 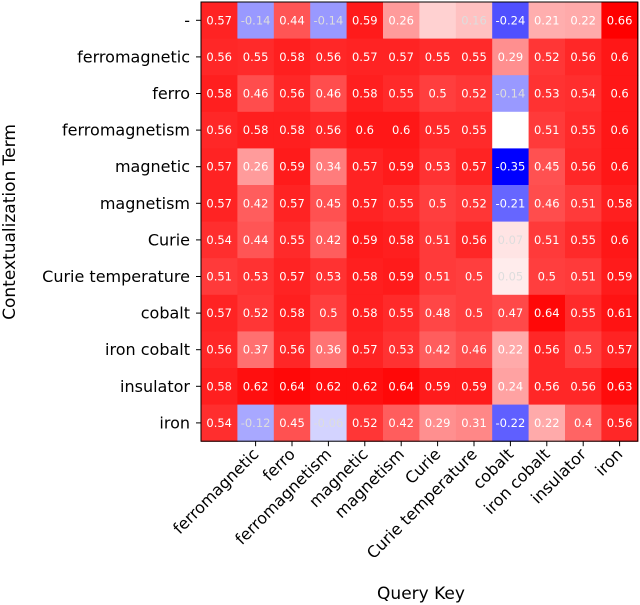 What do you see at coordinates (620, 313) in the screenshot?
I see `cell-value-label: 0.61` at bounding box center [620, 313].